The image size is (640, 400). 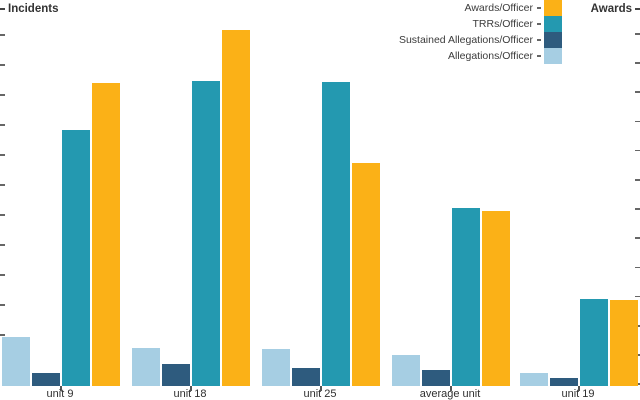 I want to click on bar-trrs-average-unit, so click(x=466, y=297).